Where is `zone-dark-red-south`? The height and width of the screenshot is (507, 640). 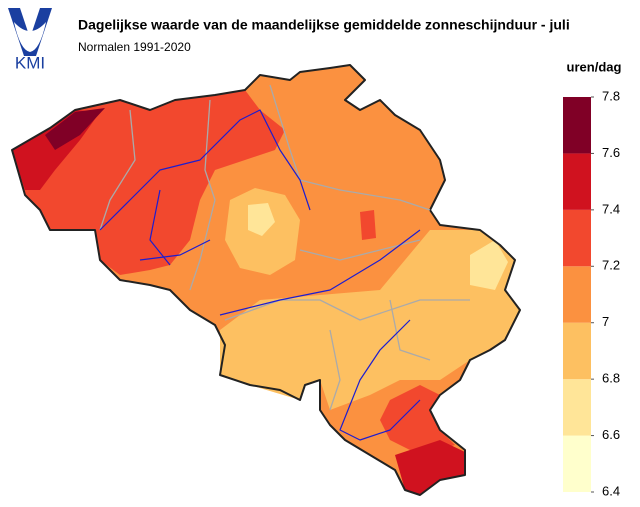 zone-dark-red-south is located at coordinates (430, 467).